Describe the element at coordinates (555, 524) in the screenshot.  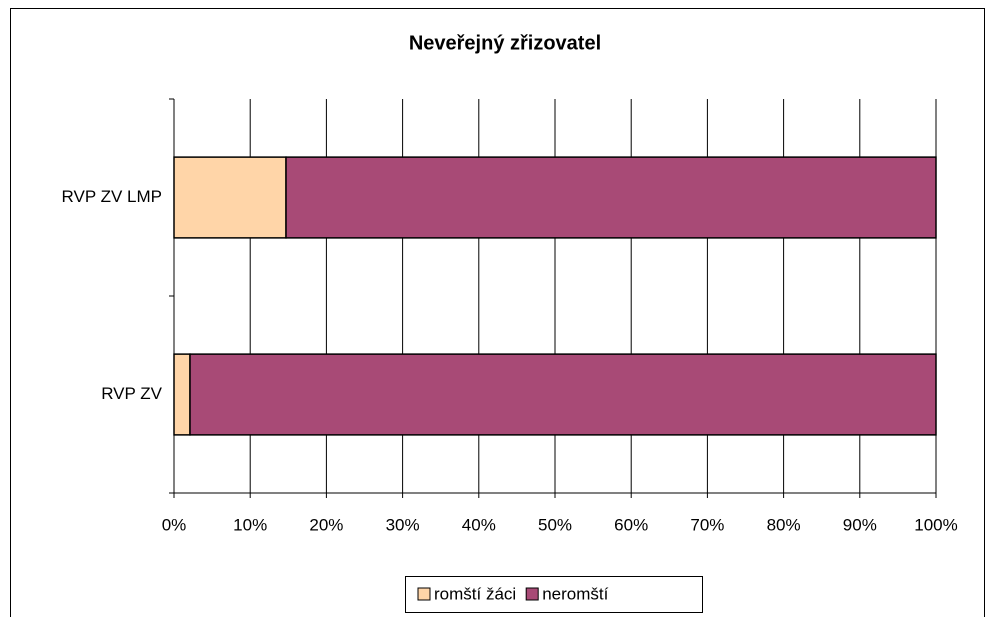
I see `x-tick-label: 50%` at that location.